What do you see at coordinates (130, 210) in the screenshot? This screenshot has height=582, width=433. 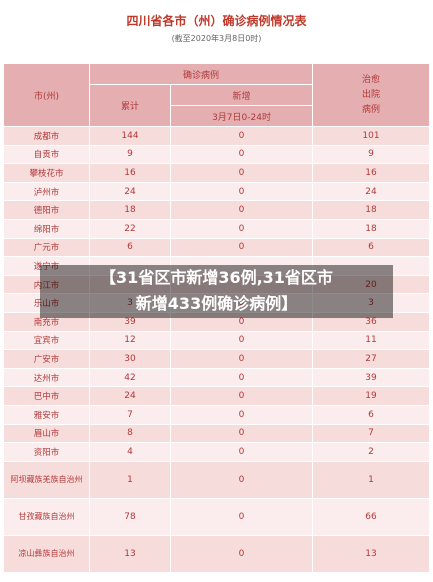 I see `cumulative-cell: 18` at bounding box center [130, 210].